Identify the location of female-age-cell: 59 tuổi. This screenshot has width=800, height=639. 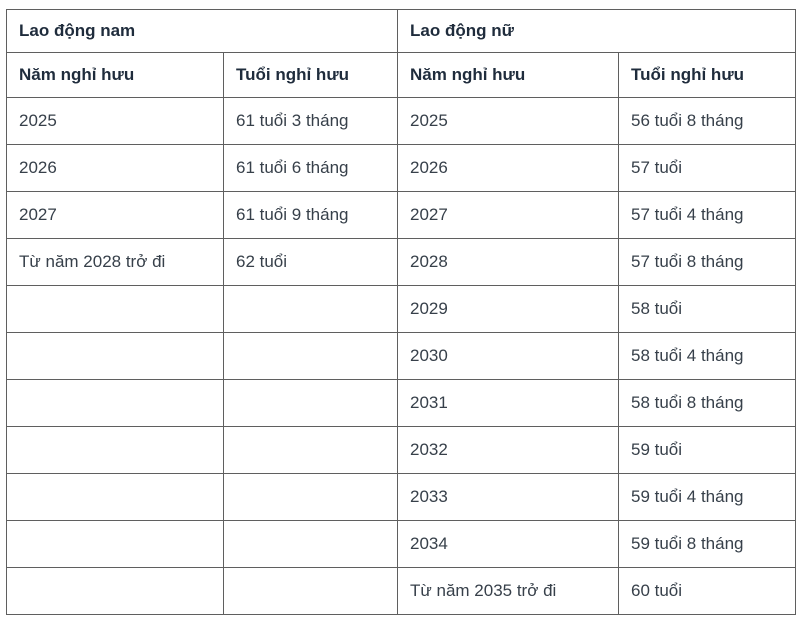
(707, 450).